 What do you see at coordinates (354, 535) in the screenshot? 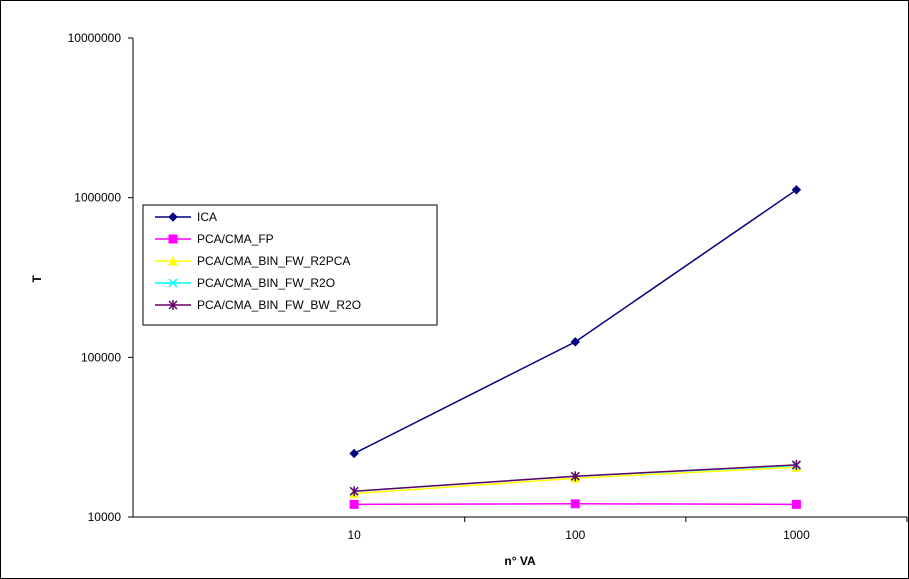
I see `x-tick-label: 10` at bounding box center [354, 535].